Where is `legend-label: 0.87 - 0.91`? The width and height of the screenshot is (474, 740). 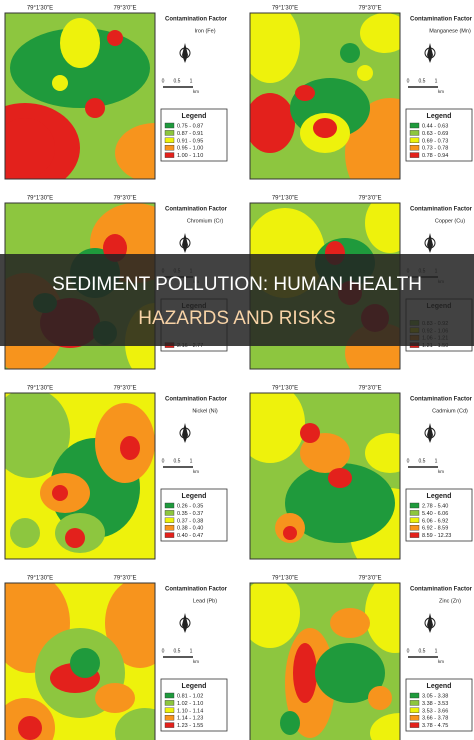
legend-label: 0.87 - 0.91 is located at coordinates (190, 134).